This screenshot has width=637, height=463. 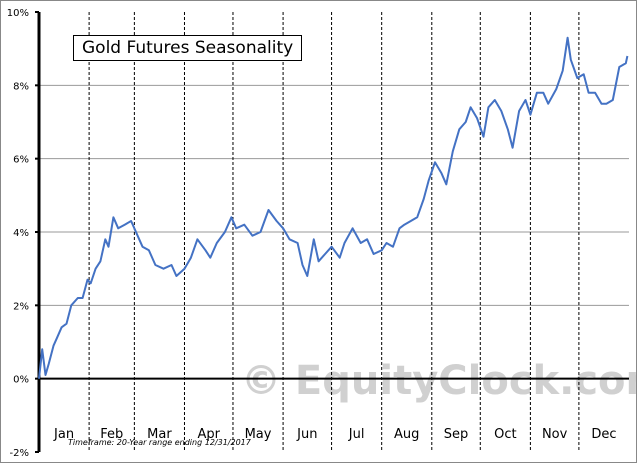 I want to click on y-tick-label: 10%, so click(x=18, y=13).